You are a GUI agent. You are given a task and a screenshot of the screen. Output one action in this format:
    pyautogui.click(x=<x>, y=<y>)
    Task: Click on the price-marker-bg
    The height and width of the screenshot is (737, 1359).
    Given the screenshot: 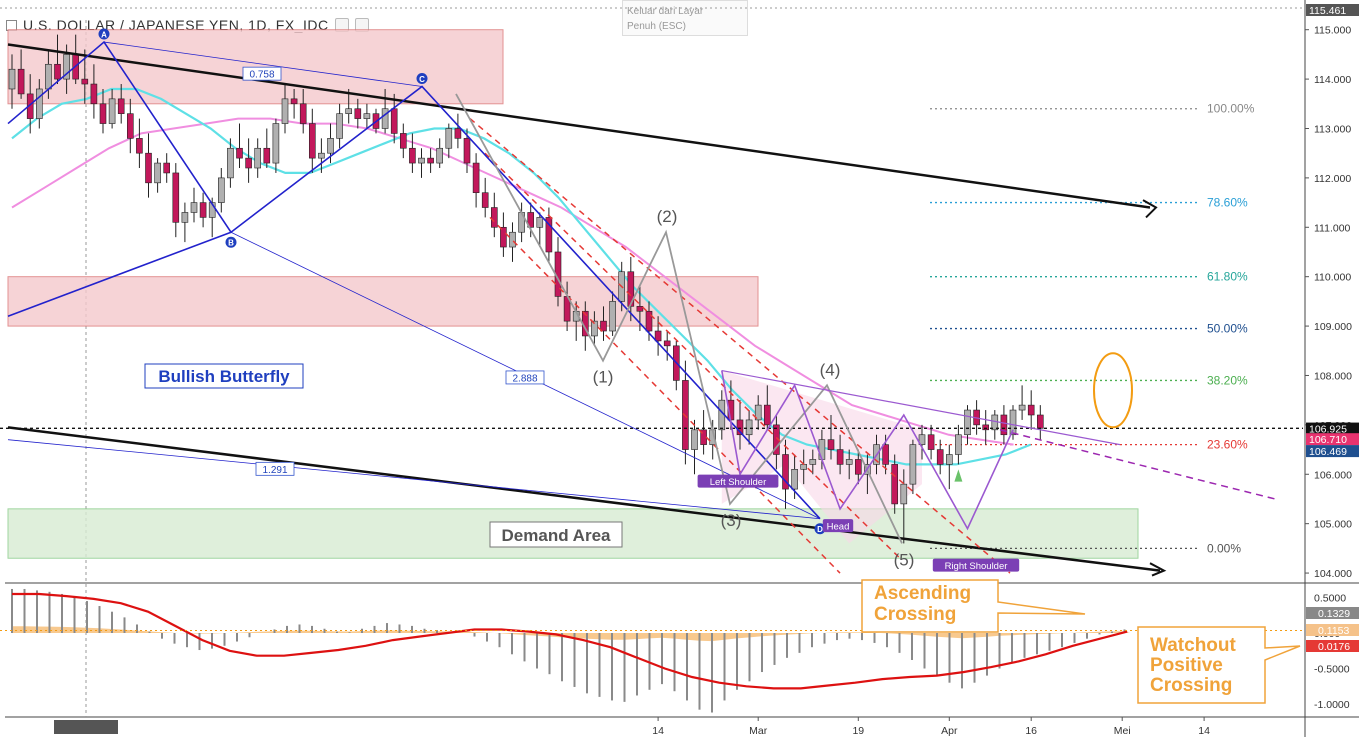 What is the action you would take?
    pyautogui.click(x=1332, y=428)
    